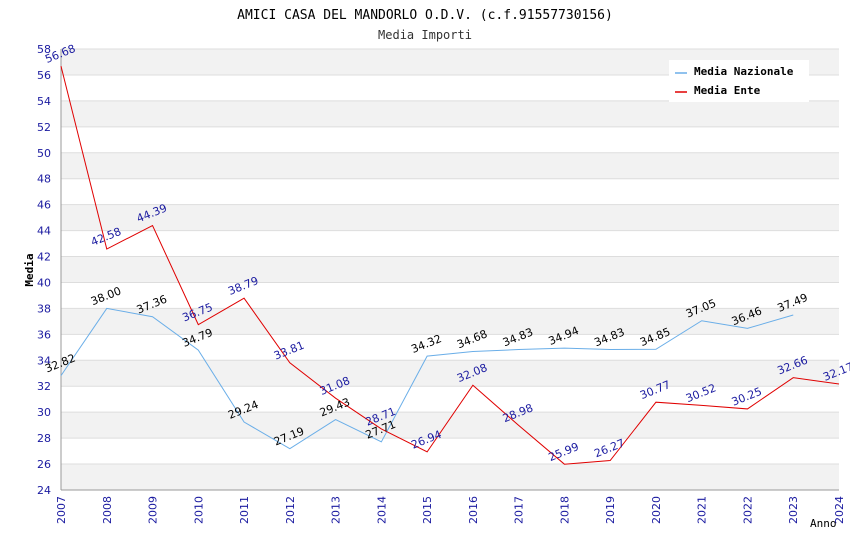 The image size is (850, 550). What do you see at coordinates (44, 282) in the screenshot?
I see `y-tick-label: 40` at bounding box center [44, 282].